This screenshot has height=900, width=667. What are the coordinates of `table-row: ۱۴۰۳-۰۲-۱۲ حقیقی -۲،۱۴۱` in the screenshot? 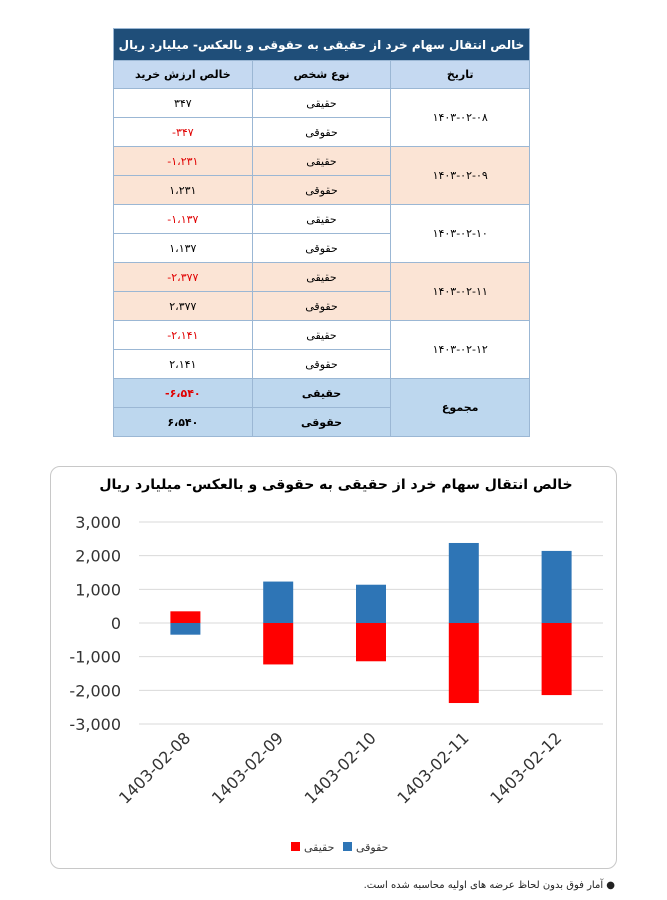 It's located at (321, 349).